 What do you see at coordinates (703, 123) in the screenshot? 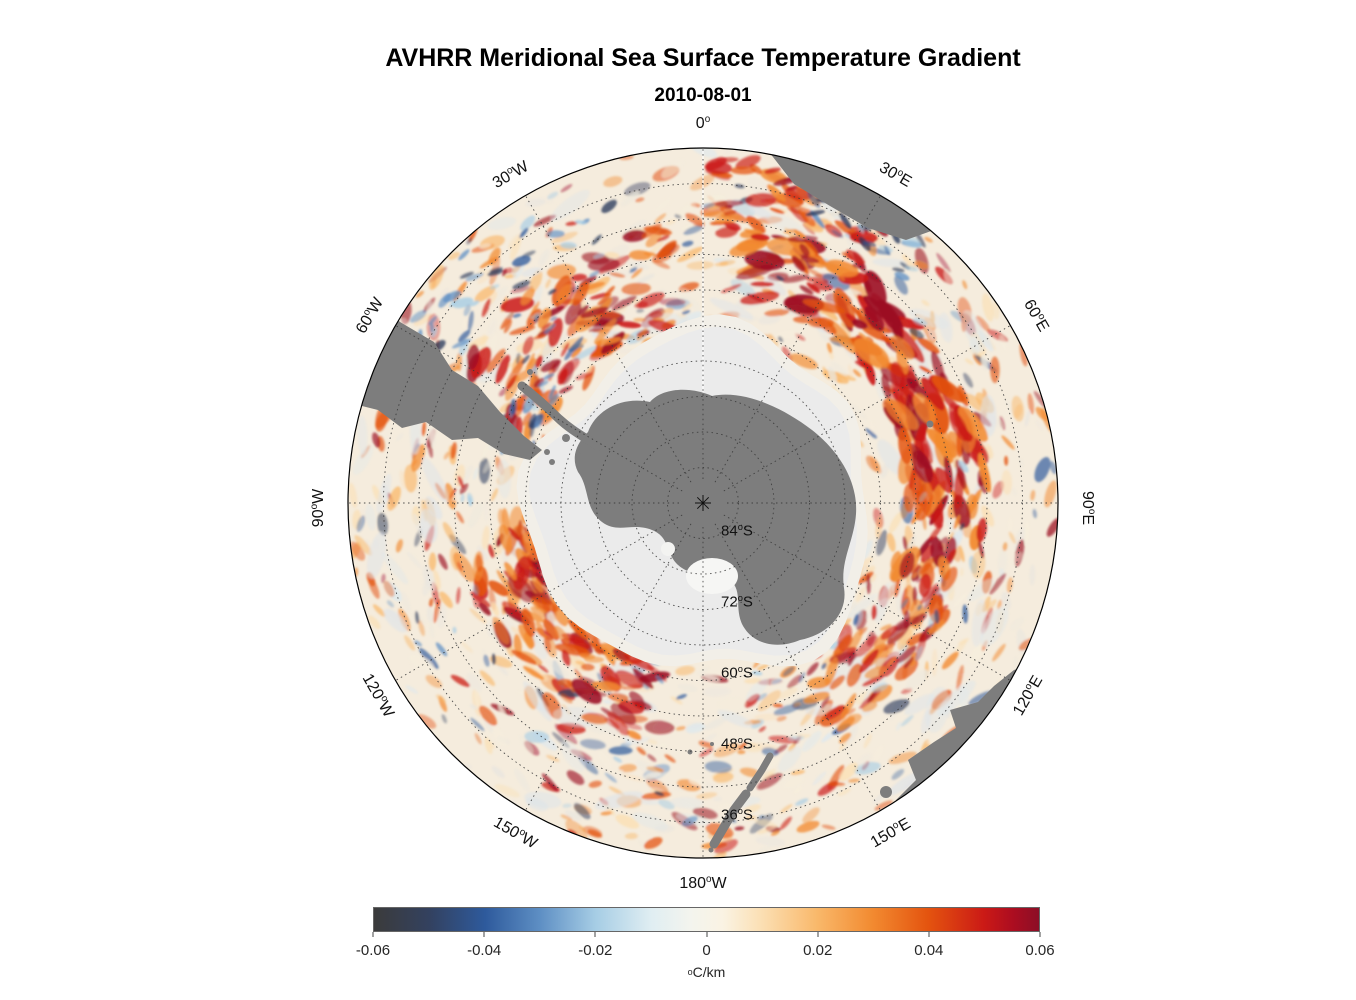
I see `meridian-label: 0o` at bounding box center [703, 123].